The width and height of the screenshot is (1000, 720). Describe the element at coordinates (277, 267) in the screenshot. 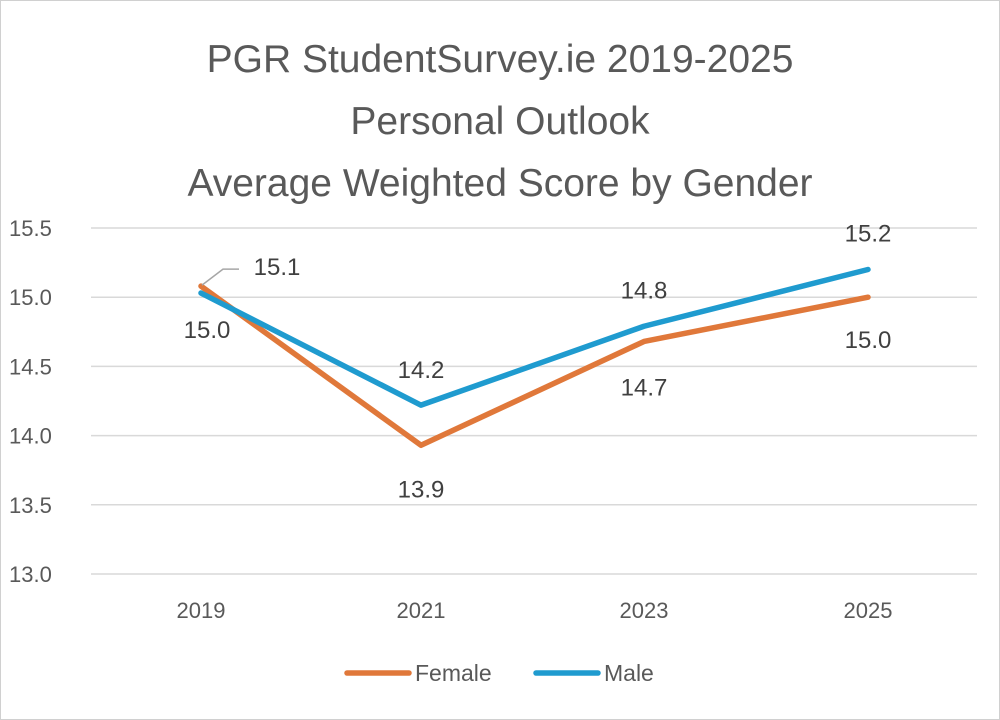

I see `data-label-female: 15.1` at that location.